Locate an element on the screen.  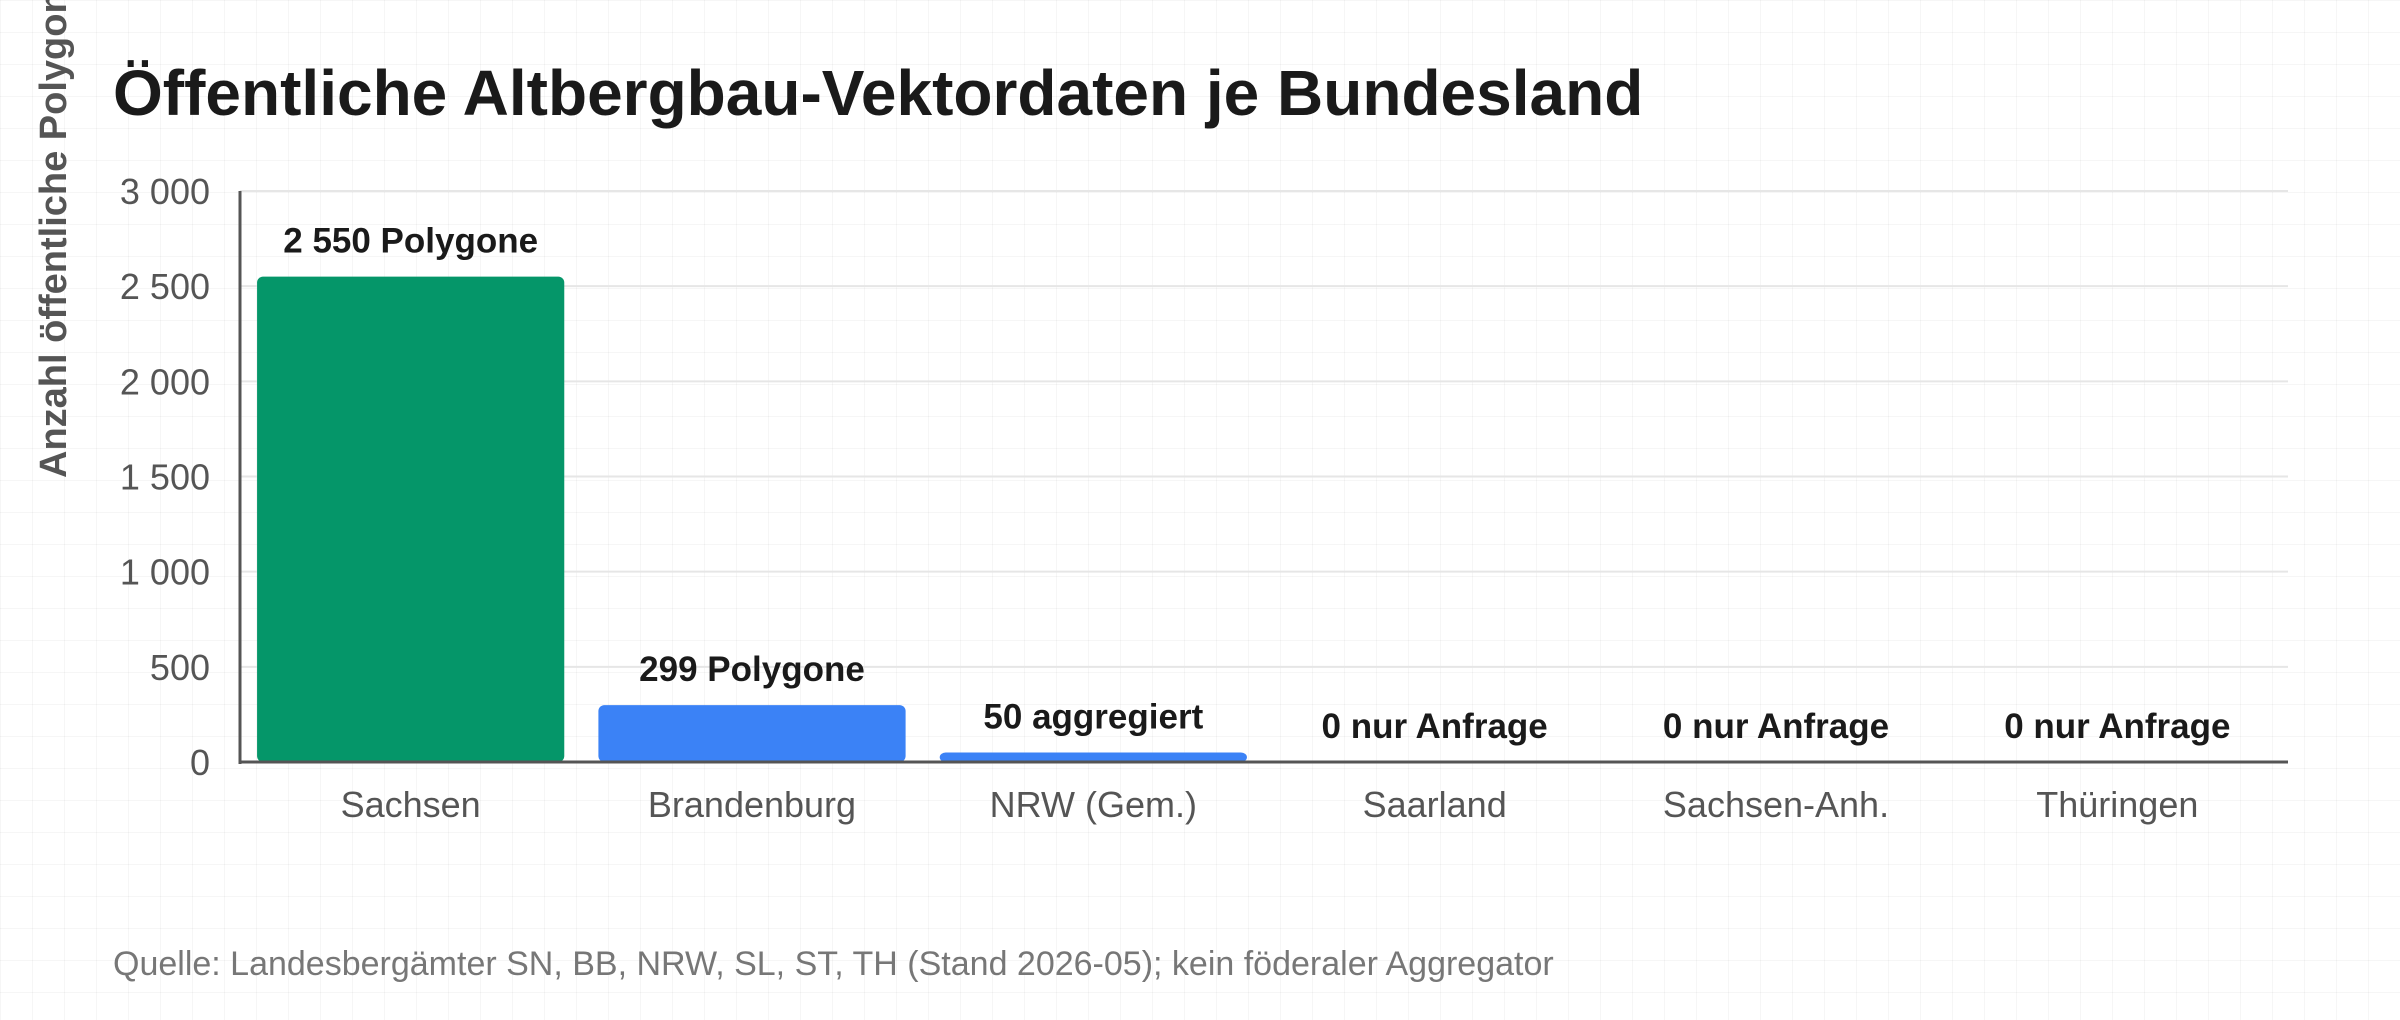
y-tick-label: 2 500 is located at coordinates (165, 286).